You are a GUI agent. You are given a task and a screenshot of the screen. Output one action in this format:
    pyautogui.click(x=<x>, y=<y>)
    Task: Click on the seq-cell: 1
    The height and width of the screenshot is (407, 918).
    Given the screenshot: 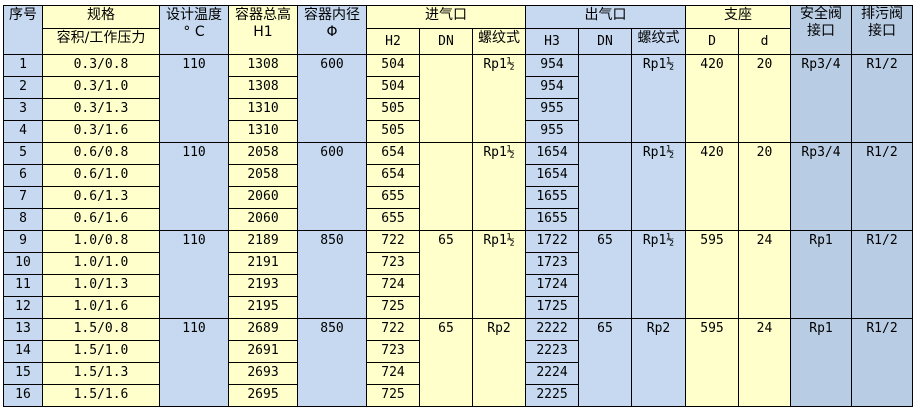 What is the action you would take?
    pyautogui.click(x=23, y=65)
    